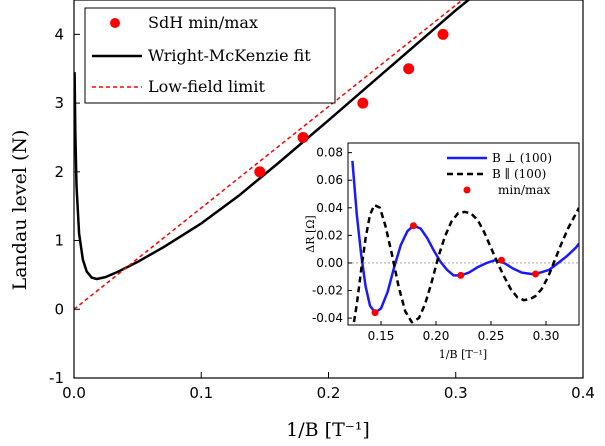  I want to click on main-xtick-label-0: 0.0, so click(74, 393).